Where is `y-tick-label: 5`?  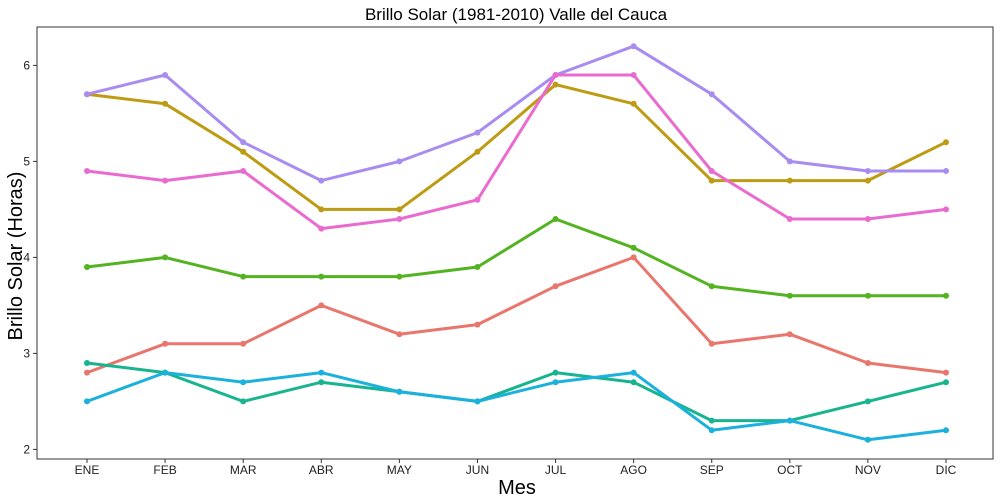 y-tick-label: 5 is located at coordinates (26, 161).